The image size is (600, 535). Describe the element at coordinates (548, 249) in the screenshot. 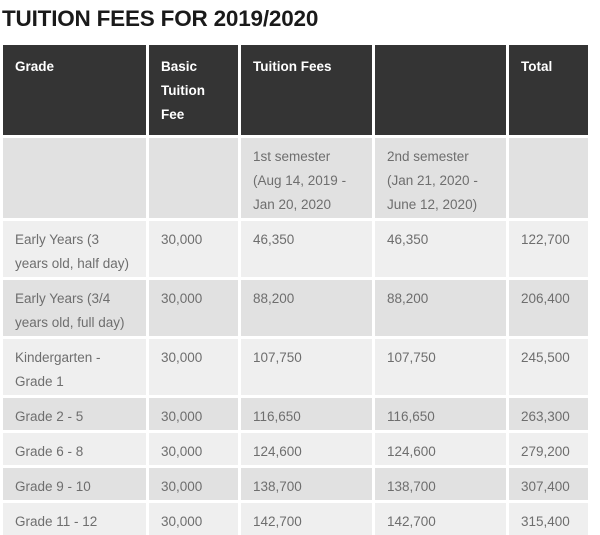

I see `total-fee-cell: 122,700` at that location.